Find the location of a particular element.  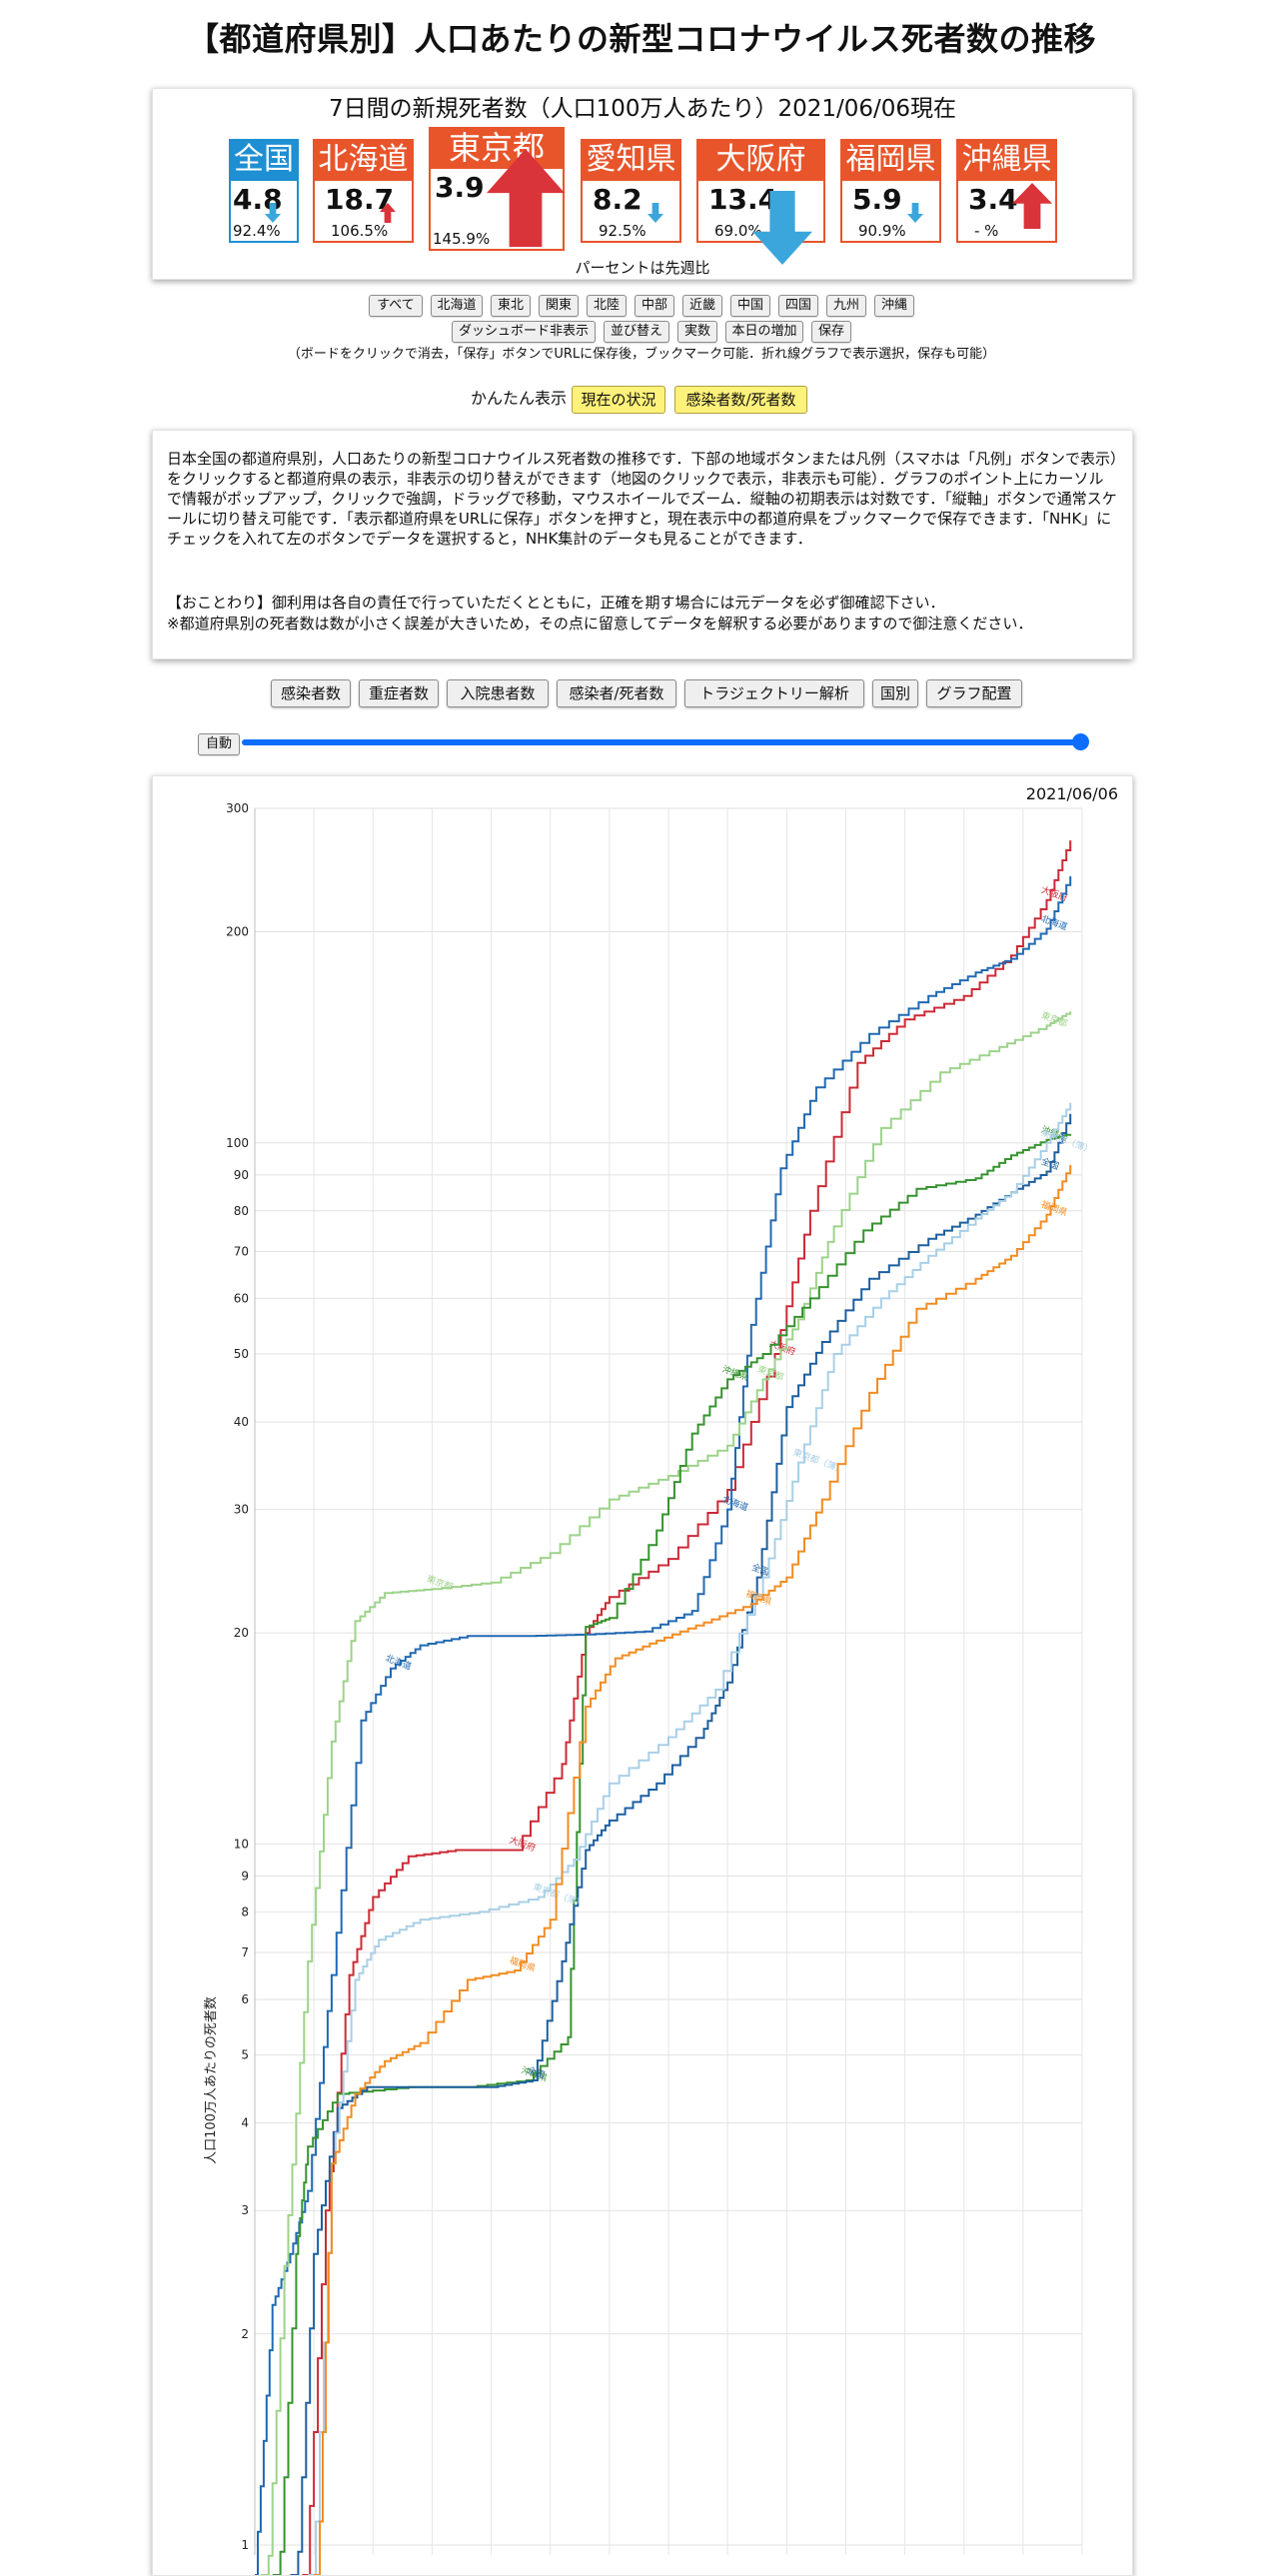

card-value: 3.4 is located at coordinates (993, 199).